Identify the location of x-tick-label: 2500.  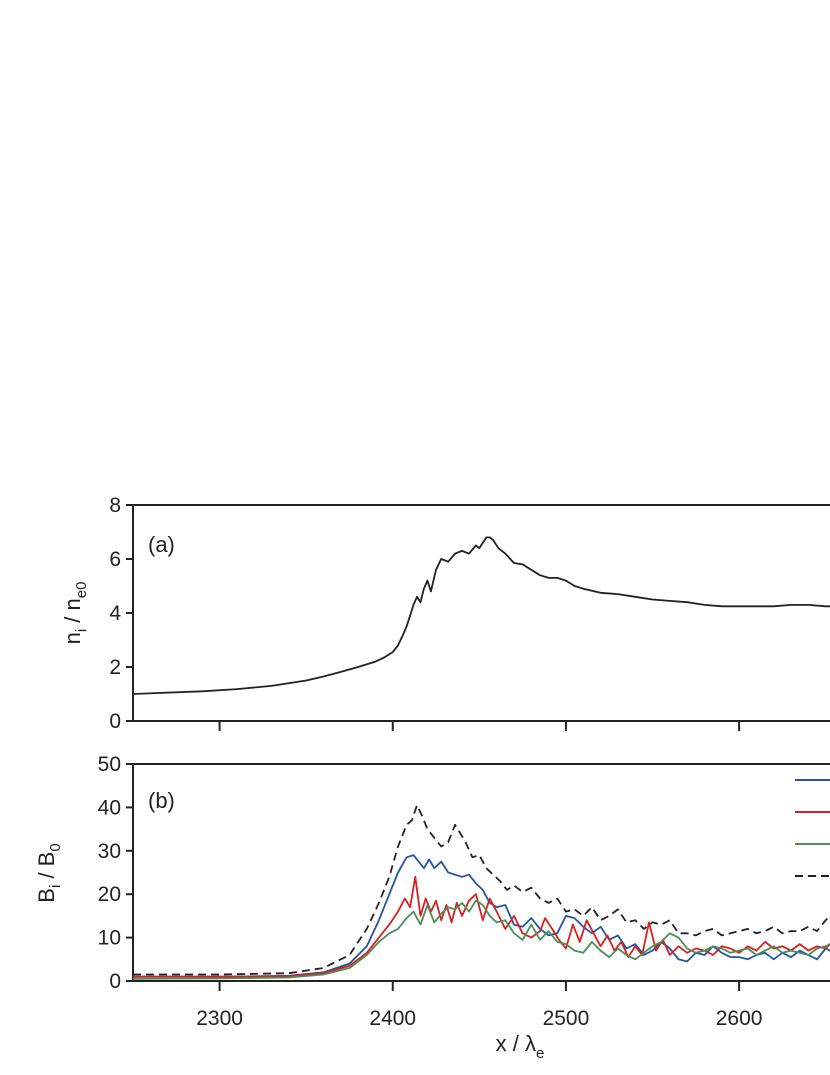
(566, 1018).